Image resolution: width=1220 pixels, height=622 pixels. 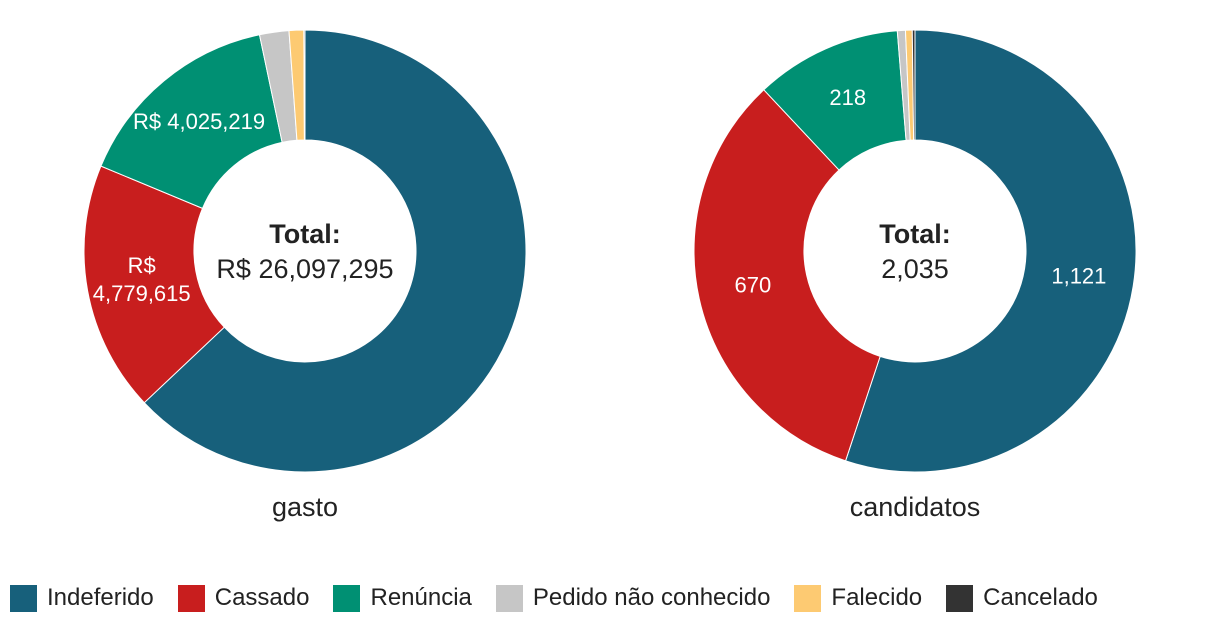 What do you see at coordinates (262, 597) in the screenshot?
I see `legend-label: Cassado` at bounding box center [262, 597].